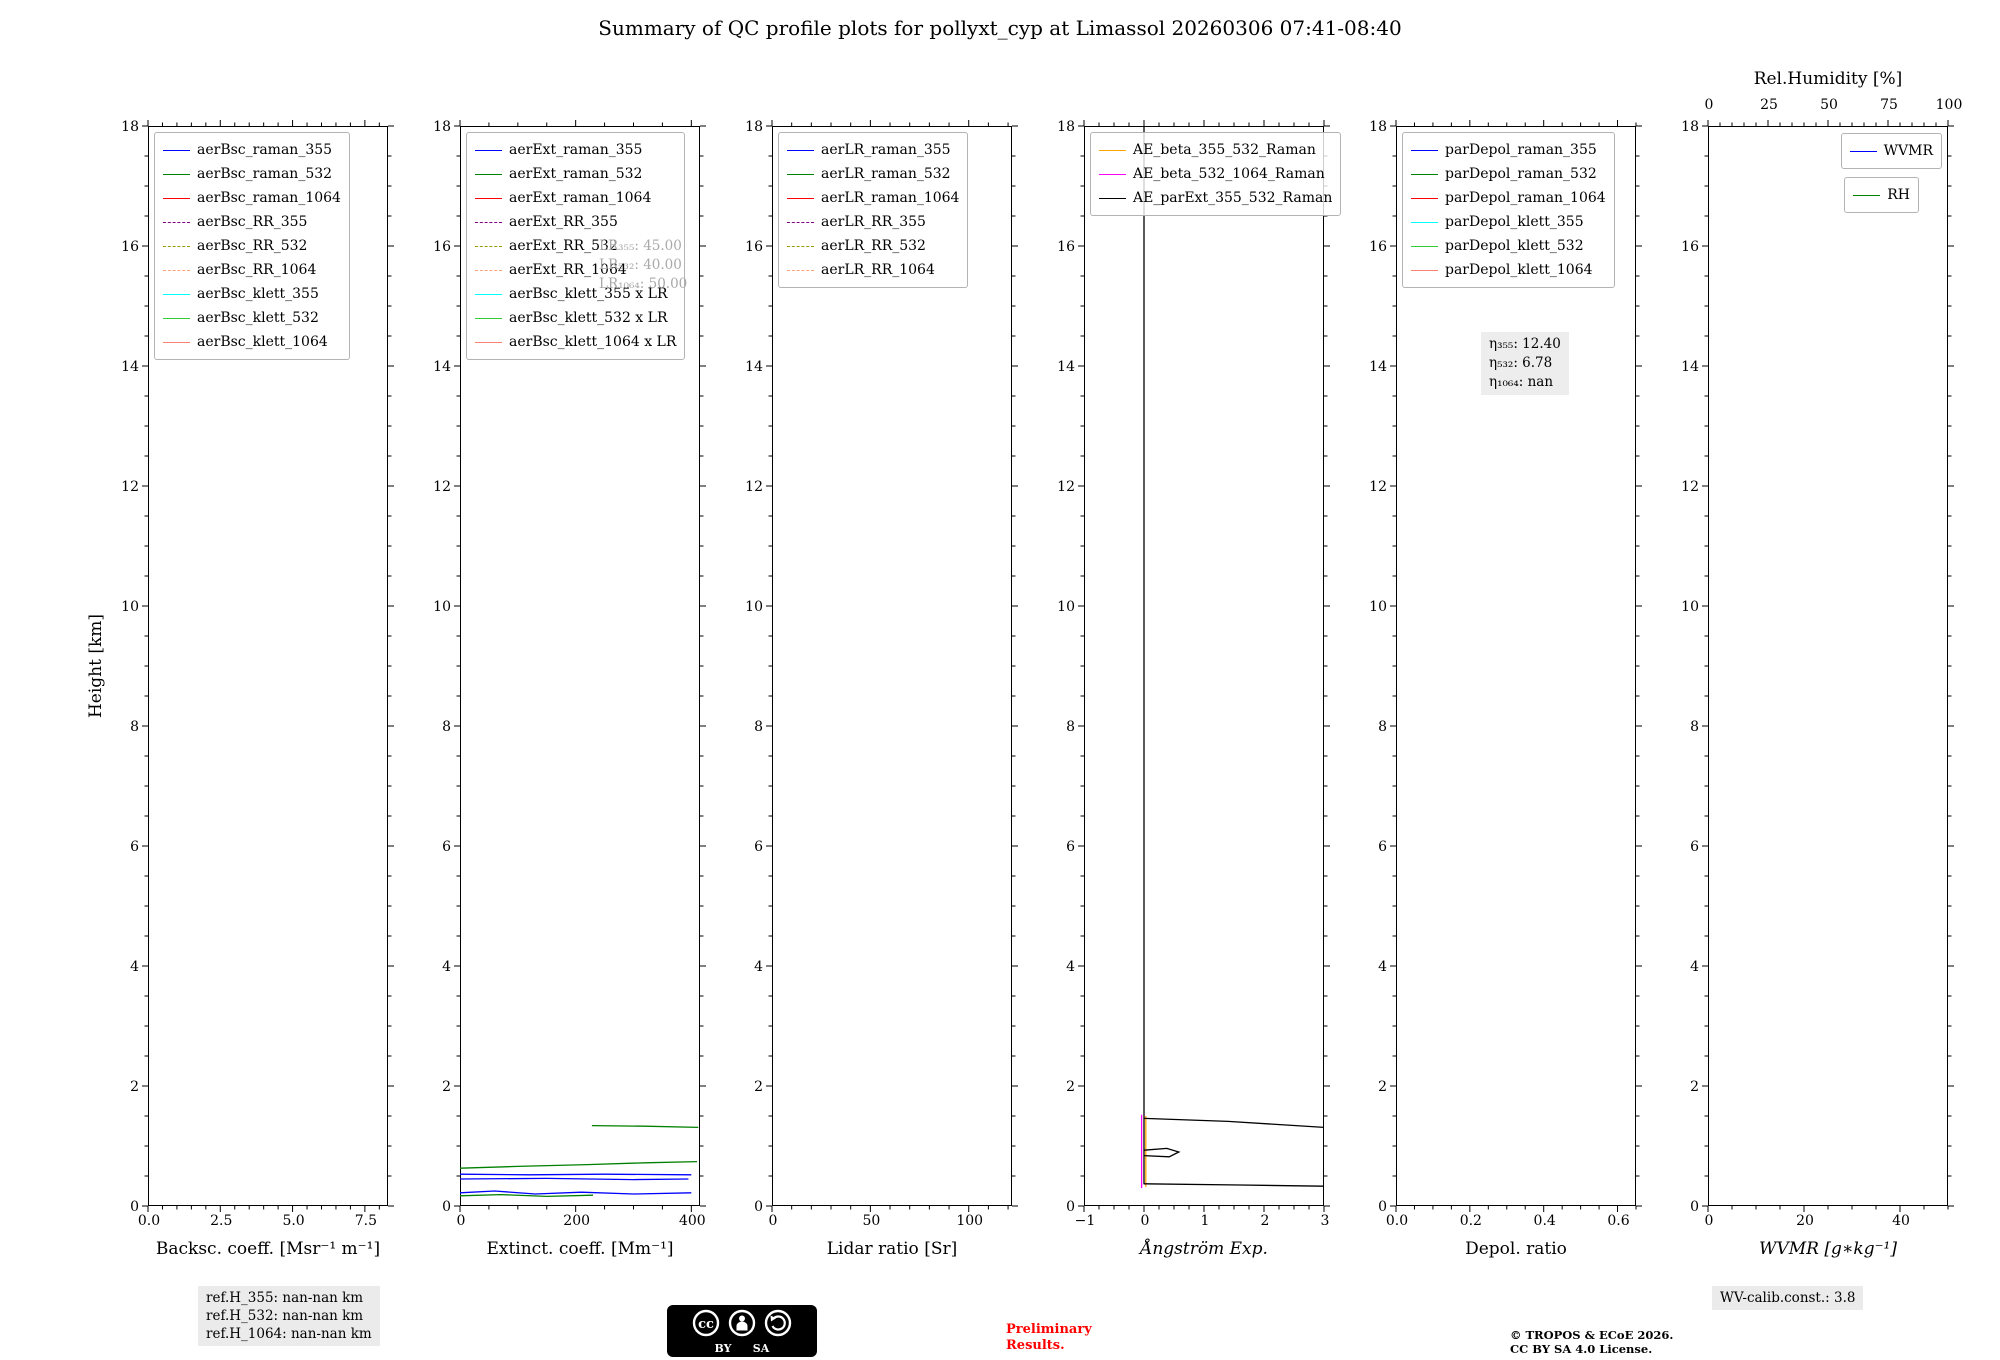  I want to click on legend-item-label: aerExt_raman_532, so click(576, 174).